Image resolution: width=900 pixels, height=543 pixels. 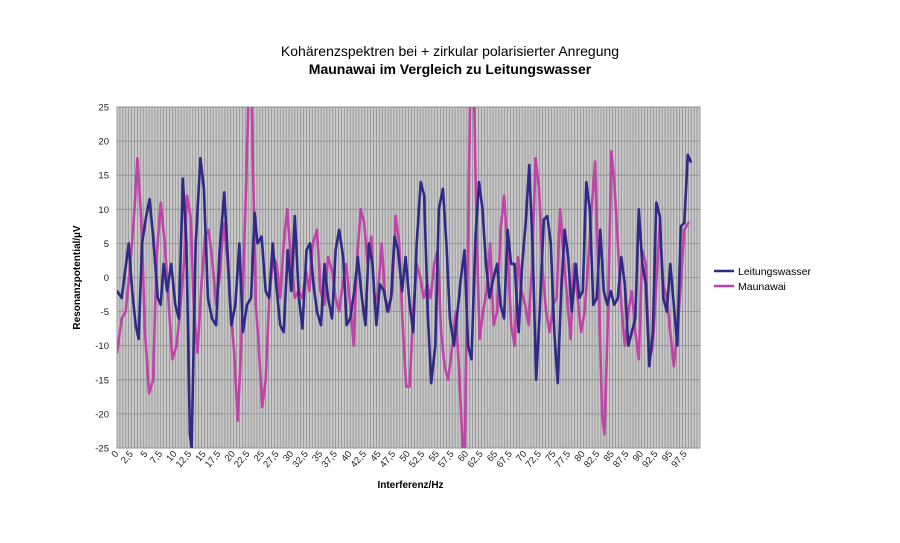 I want to click on y-axis-label: Resonanzpotential/µV, so click(x=77, y=277).